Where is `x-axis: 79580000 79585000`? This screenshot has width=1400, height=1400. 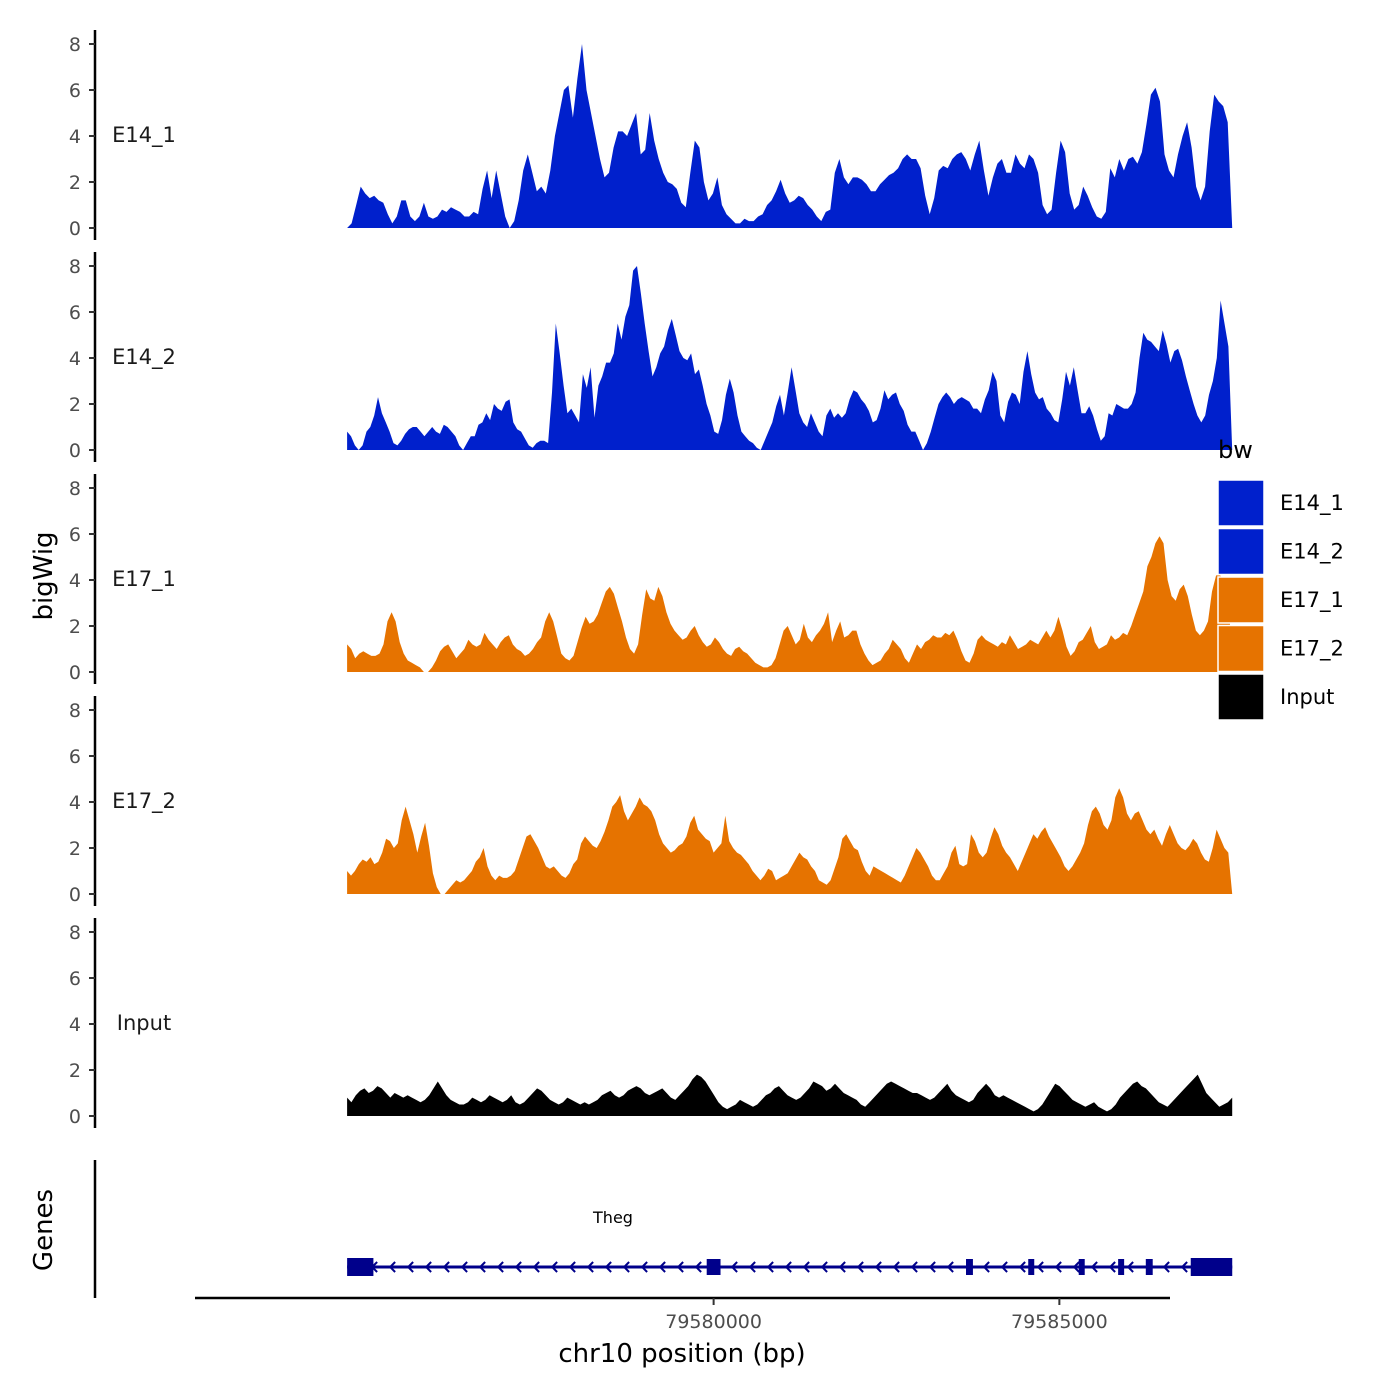
x-axis: 79580000 79585000 is located at coordinates (682, 1314).